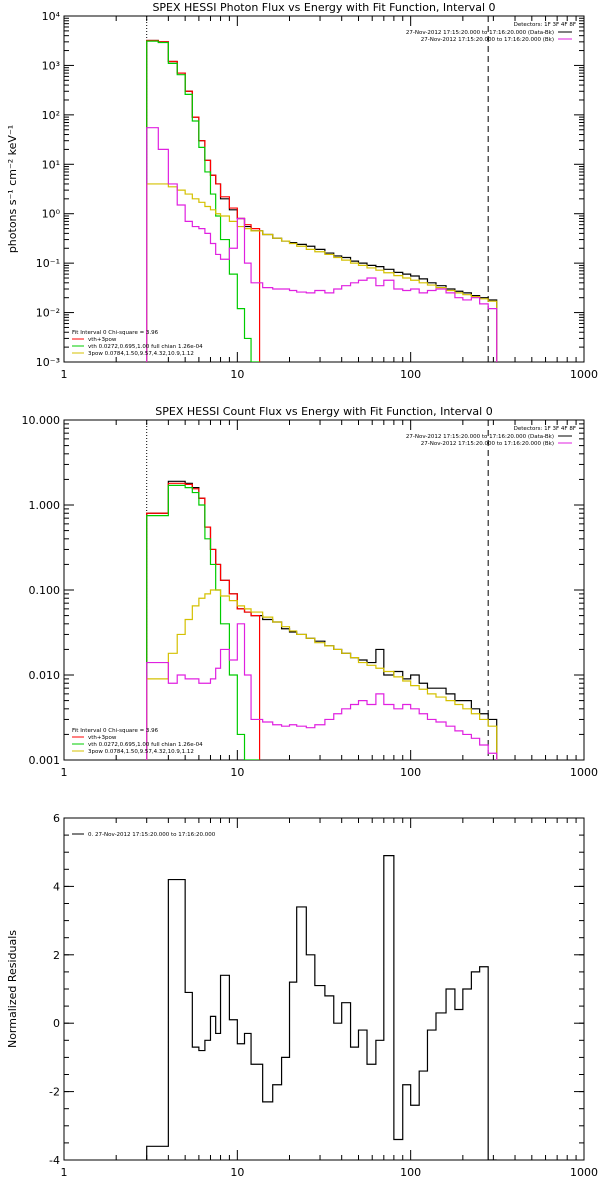  What do you see at coordinates (48, 263) in the screenshot?
I see `y-tick-label: 10⁻¹` at bounding box center [48, 263].